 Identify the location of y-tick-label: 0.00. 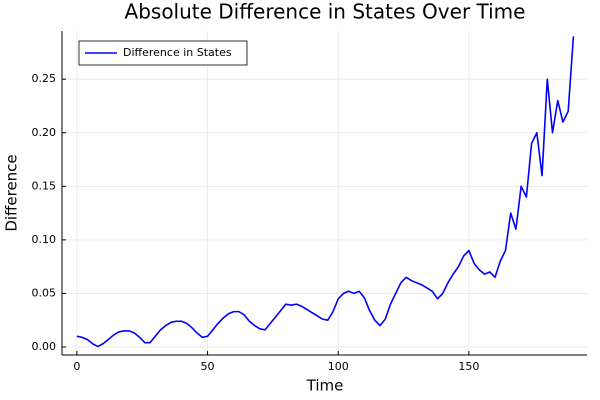
(44, 346).